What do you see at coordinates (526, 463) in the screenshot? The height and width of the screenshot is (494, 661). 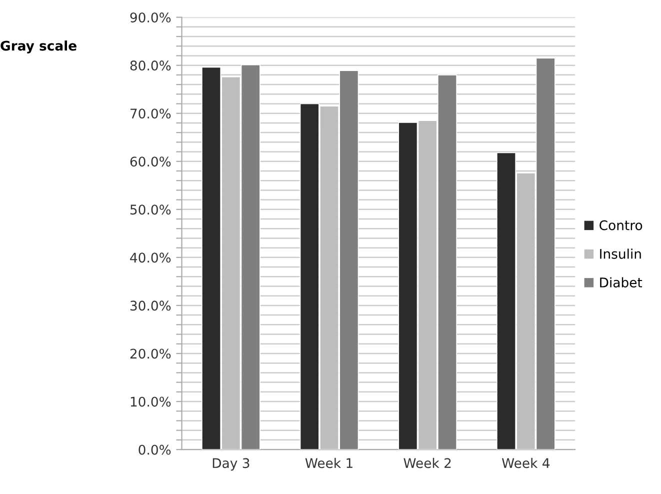 I see `x-tick-label: Week 4` at bounding box center [526, 463].